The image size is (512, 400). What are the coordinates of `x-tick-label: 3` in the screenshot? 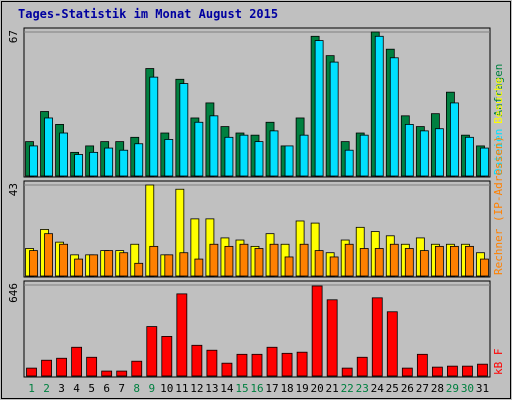 It's located at (61, 388).